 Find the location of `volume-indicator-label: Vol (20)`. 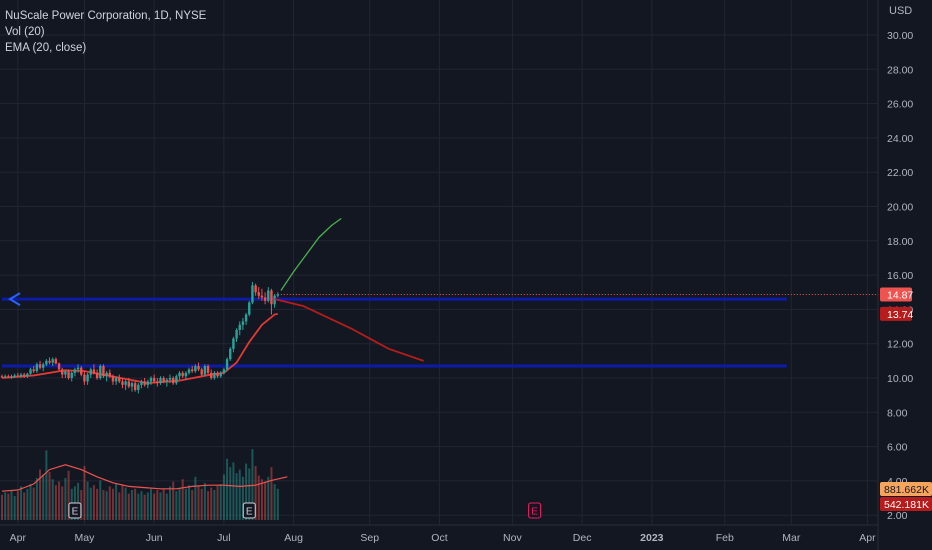

volume-indicator-label: Vol (20) is located at coordinates (25, 32).